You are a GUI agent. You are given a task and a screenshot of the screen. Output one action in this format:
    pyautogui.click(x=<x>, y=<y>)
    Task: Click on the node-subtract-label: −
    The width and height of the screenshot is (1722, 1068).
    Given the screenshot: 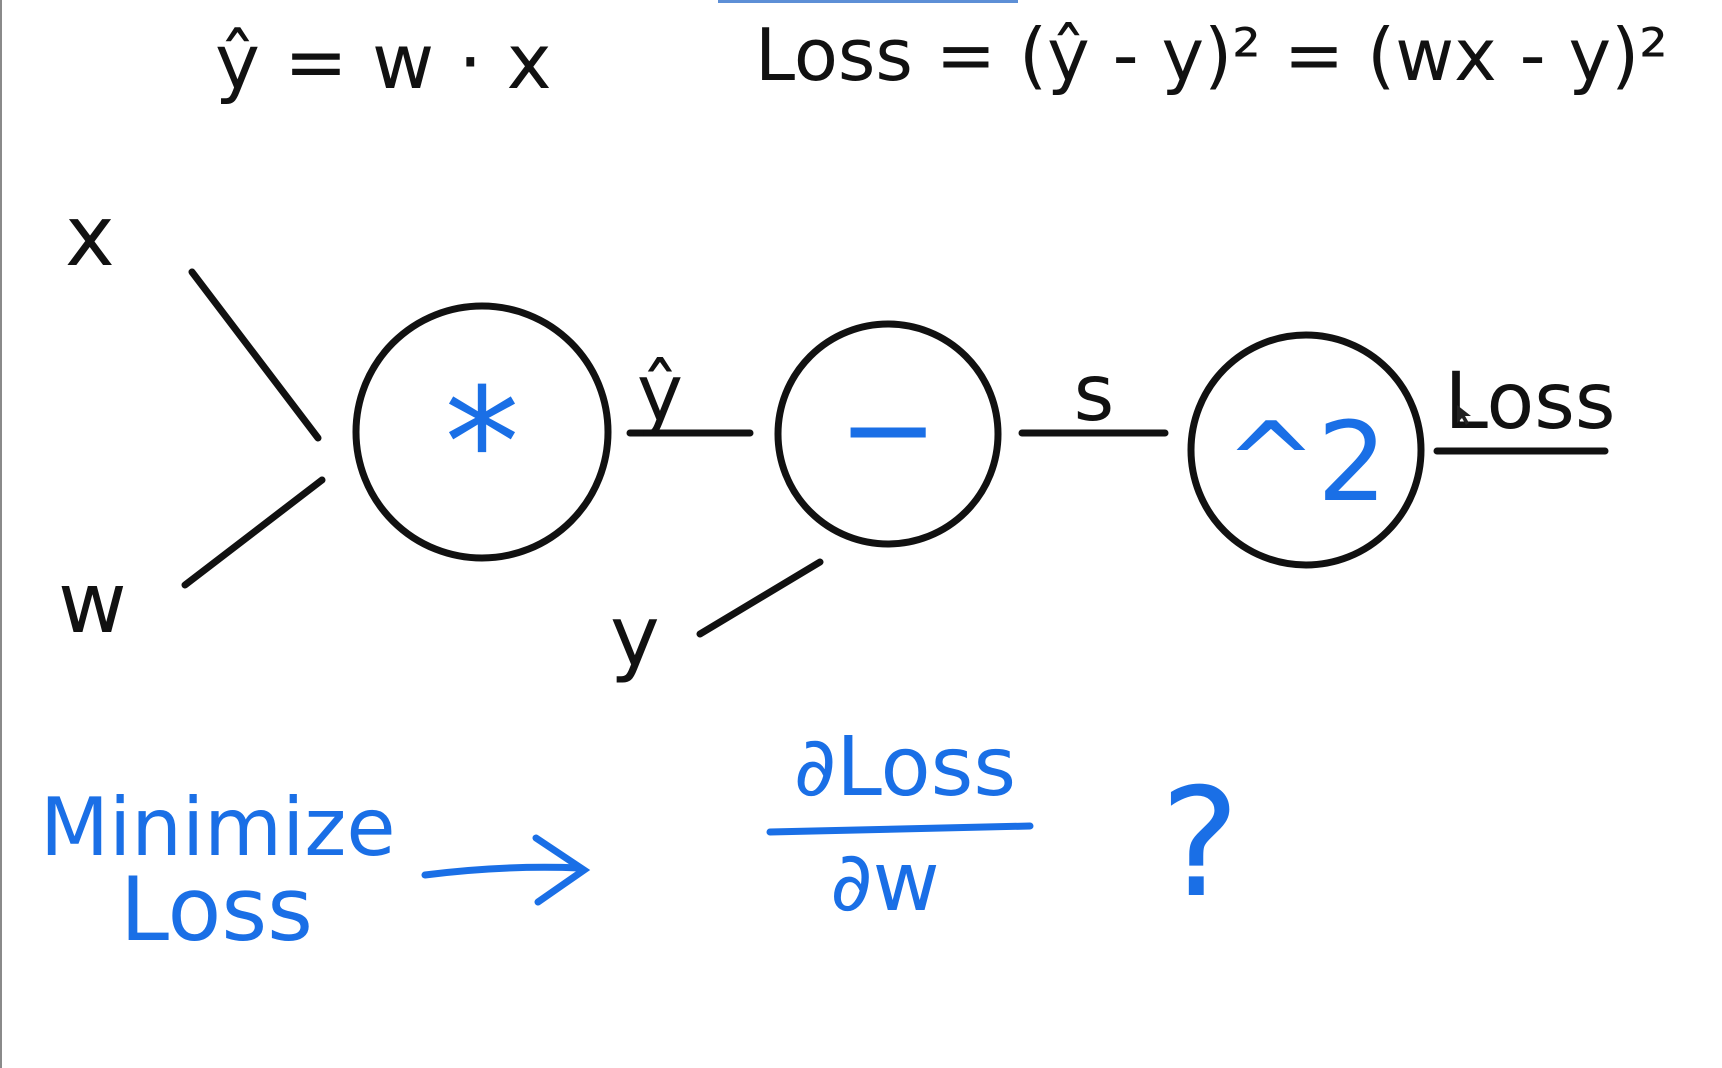 What is the action you would take?
    pyautogui.click(x=888, y=429)
    